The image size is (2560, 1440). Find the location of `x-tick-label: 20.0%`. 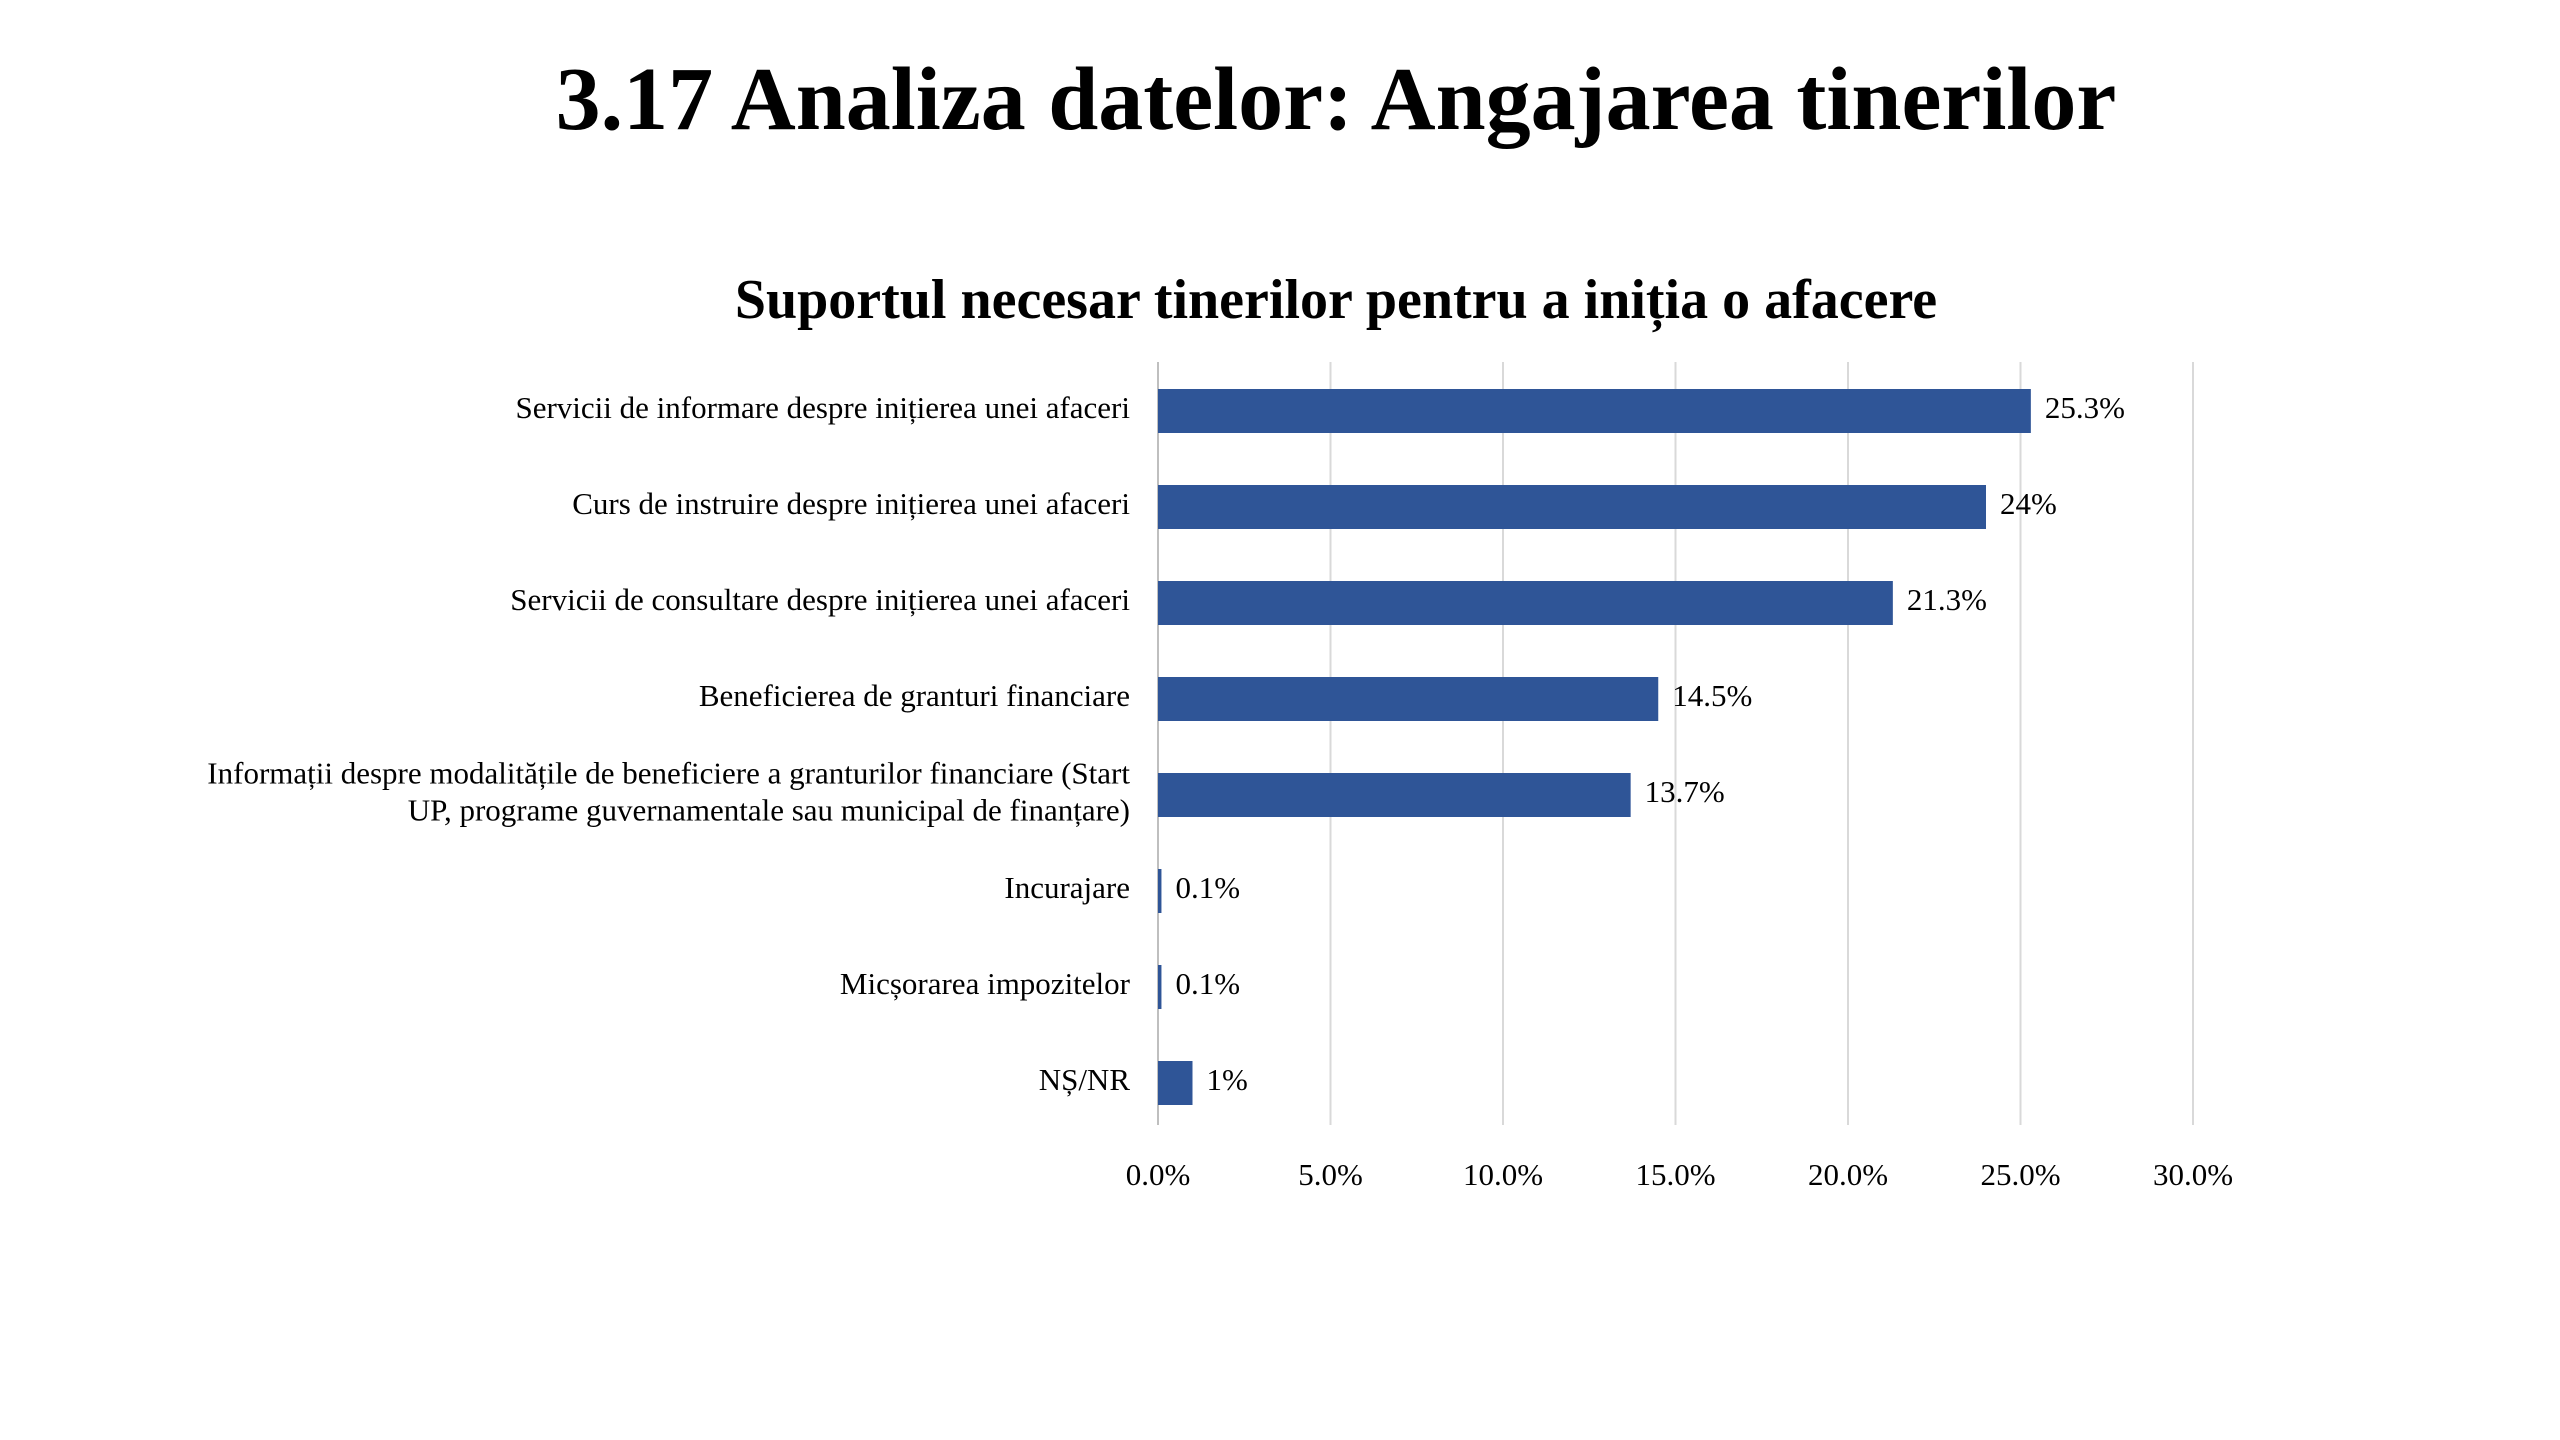

x-tick-label: 20.0% is located at coordinates (1848, 1174).